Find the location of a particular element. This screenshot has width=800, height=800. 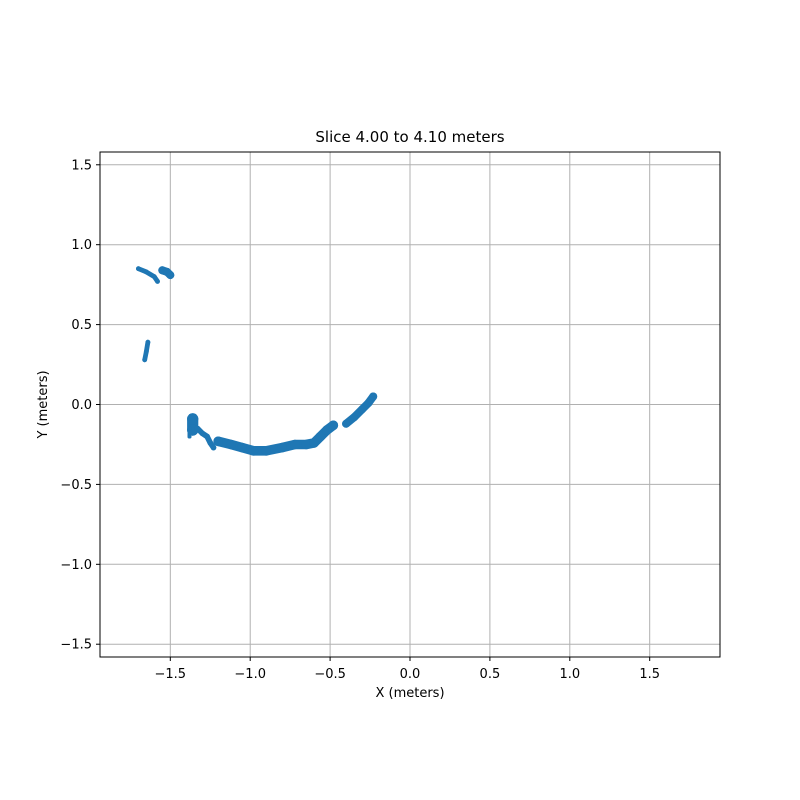

y-tick-label: 1.0 is located at coordinates (81, 245).